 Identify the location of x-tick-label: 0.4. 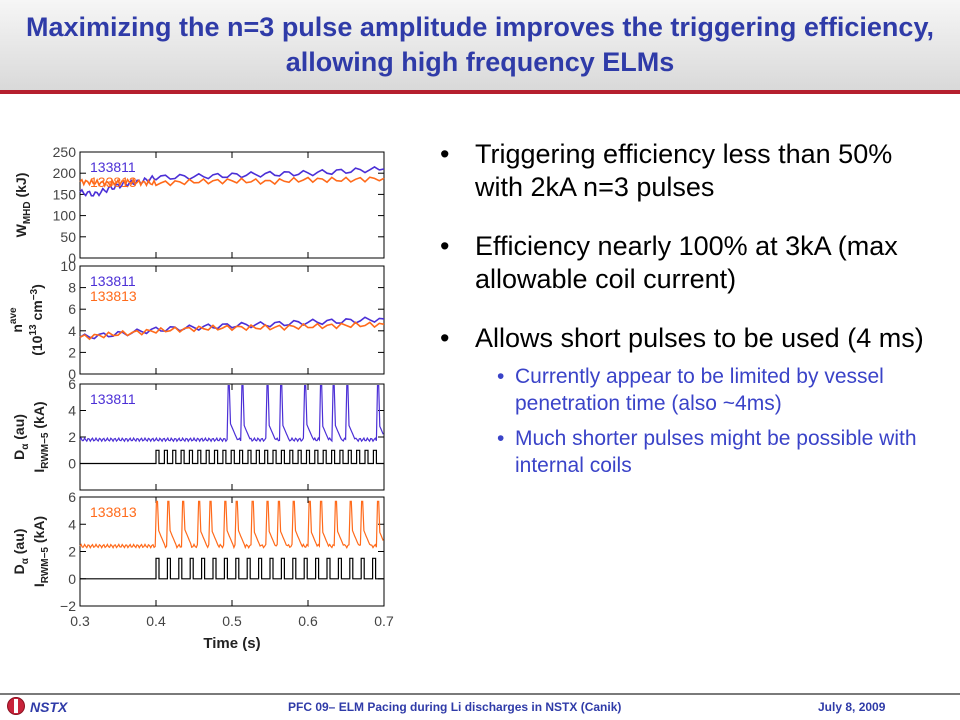
(156, 621).